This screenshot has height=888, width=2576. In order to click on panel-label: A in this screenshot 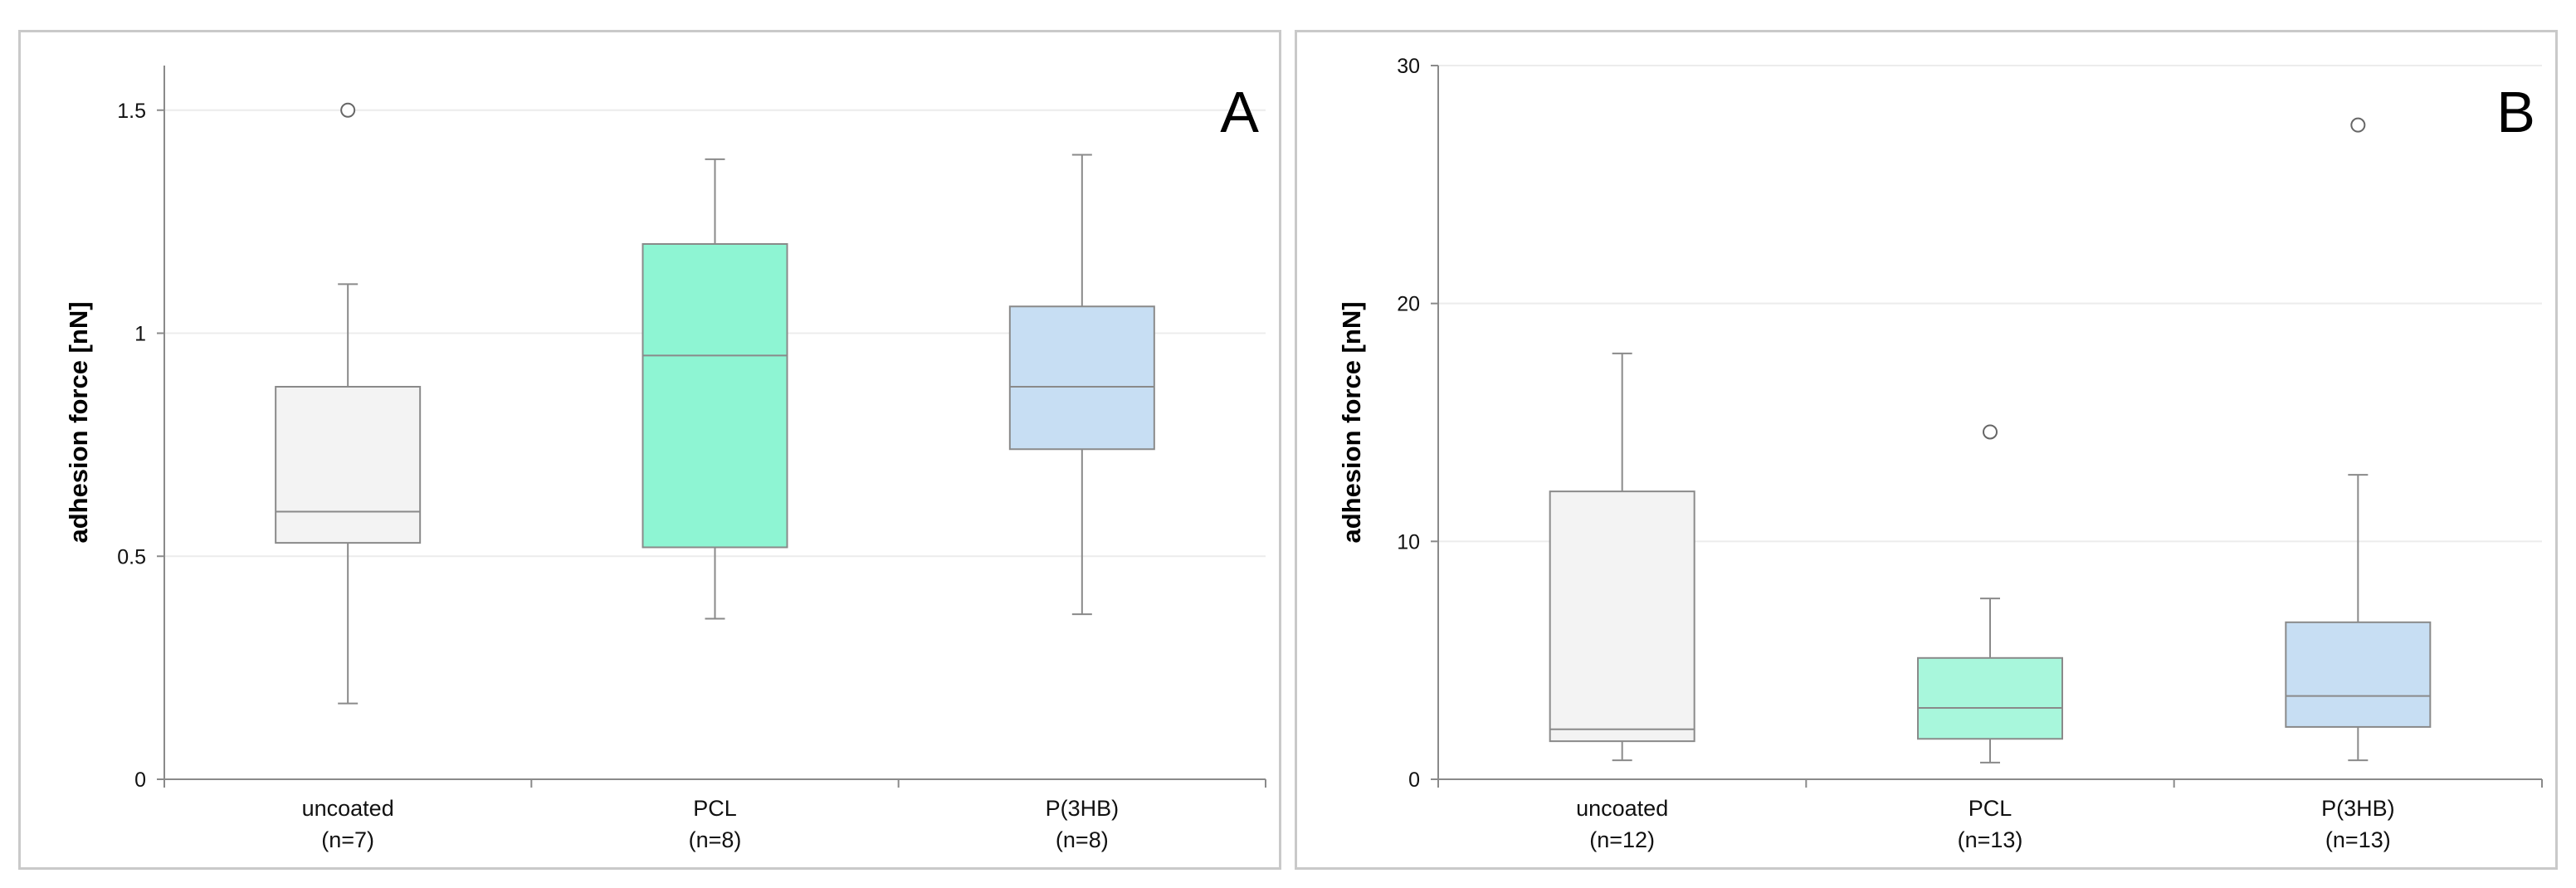, I will do `click(1240, 112)`.